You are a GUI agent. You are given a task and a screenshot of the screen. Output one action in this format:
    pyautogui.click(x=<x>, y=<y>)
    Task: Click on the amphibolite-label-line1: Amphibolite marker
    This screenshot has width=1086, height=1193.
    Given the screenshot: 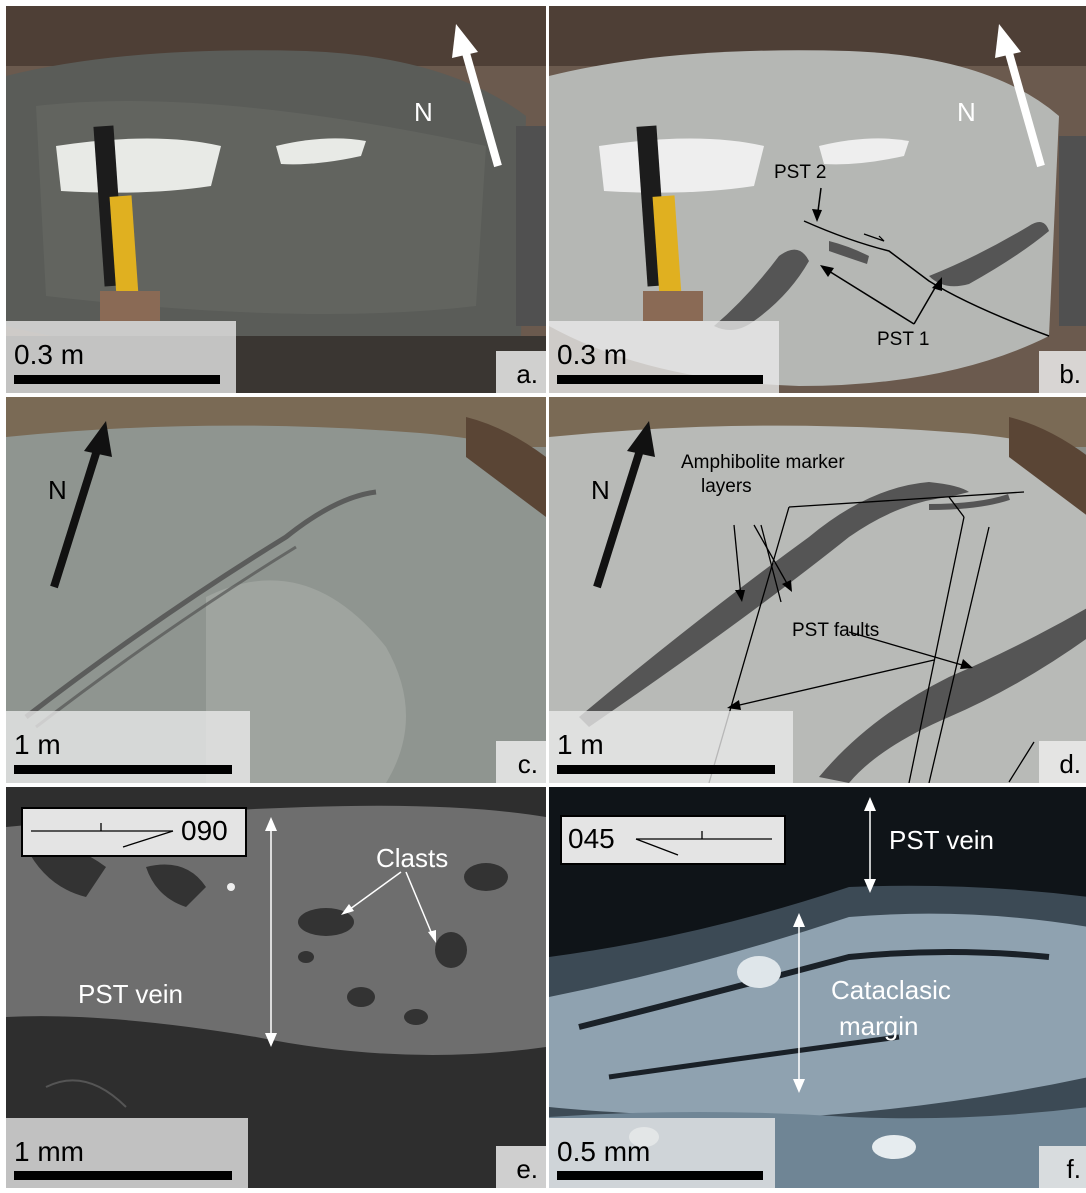 What is the action you would take?
    pyautogui.click(x=763, y=462)
    